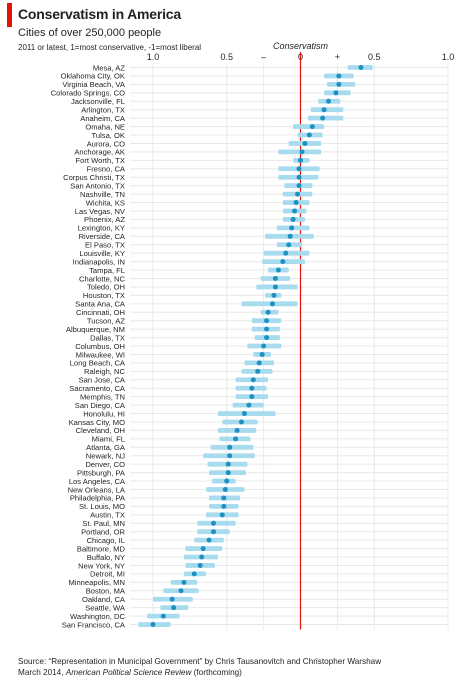 This screenshot has width=474, height=682. Describe the element at coordinates (106, 540) in the screenshot. I see `city-label: Chicago, IL` at that location.